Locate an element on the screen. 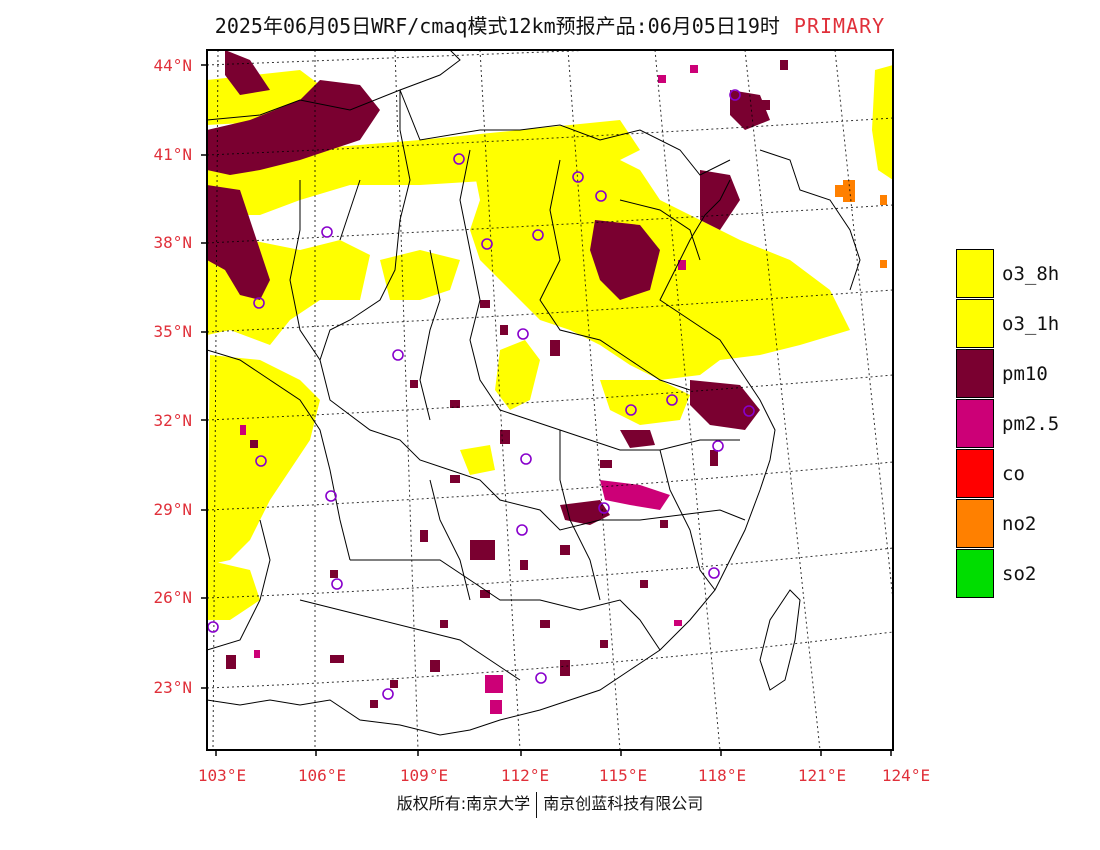 The height and width of the screenshot is (850, 1100). lon-label-112: 112°E is located at coordinates (525, 775).